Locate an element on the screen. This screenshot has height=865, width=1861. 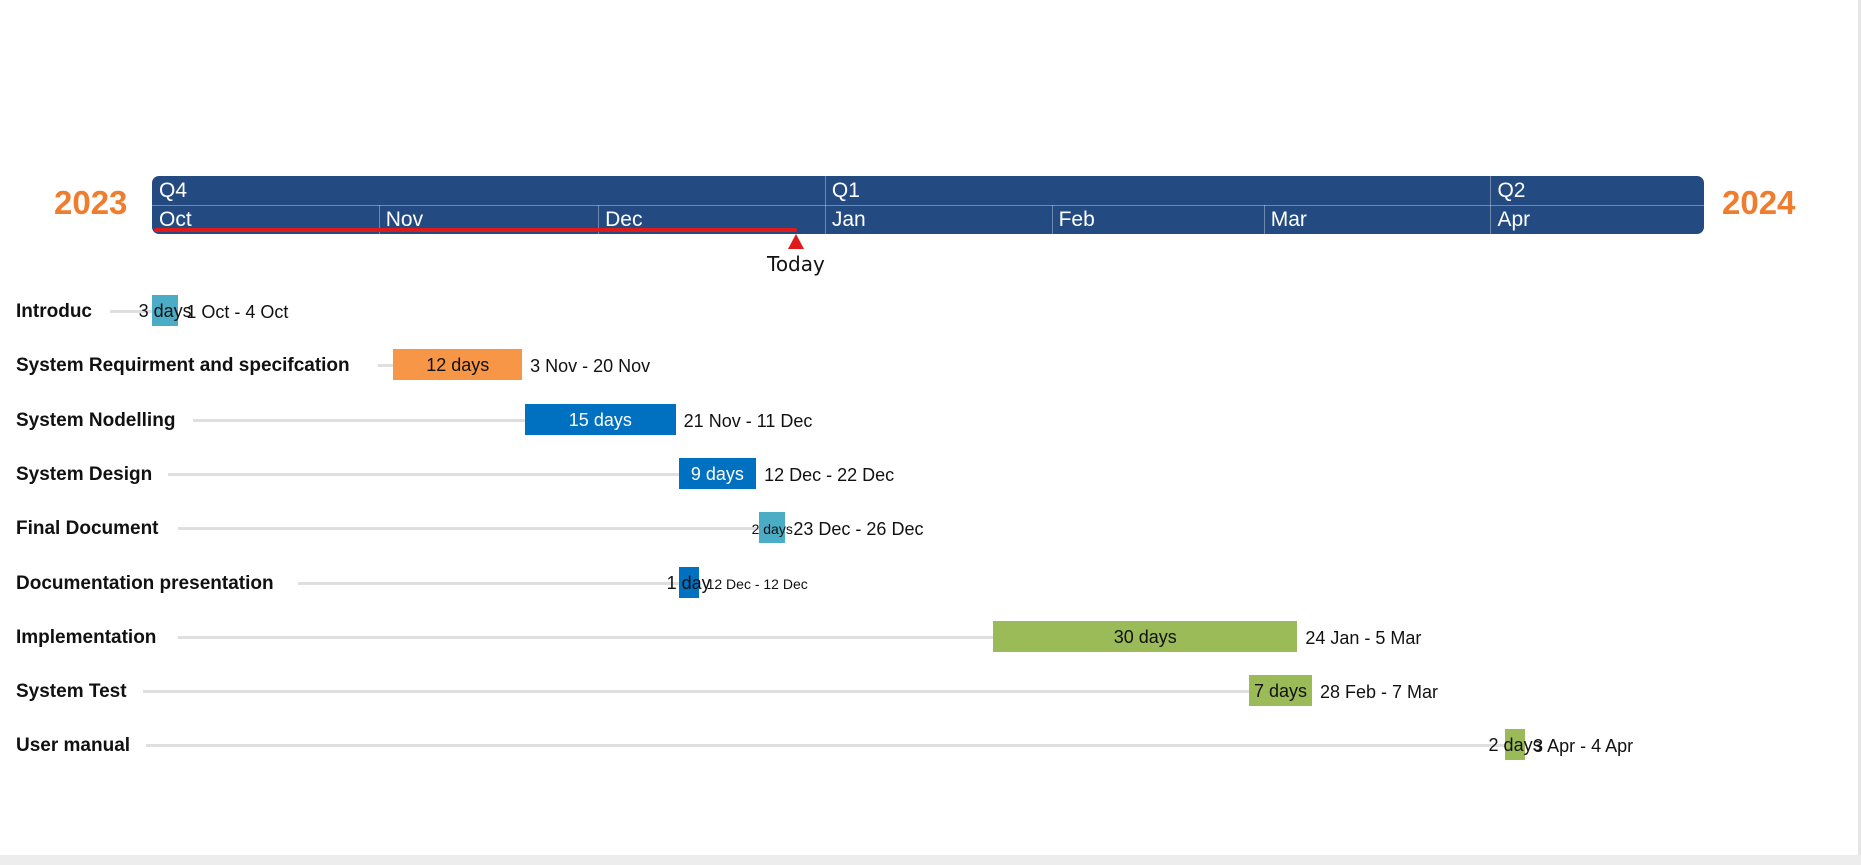
task-date-range: 21 Nov - 11 Dec is located at coordinates (748, 420).